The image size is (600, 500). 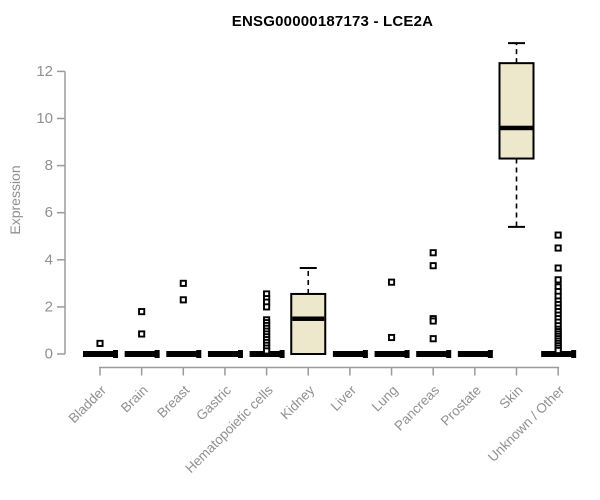 I want to click on chart-title: ENSG00000187173 - LCE2A, so click(x=332, y=21).